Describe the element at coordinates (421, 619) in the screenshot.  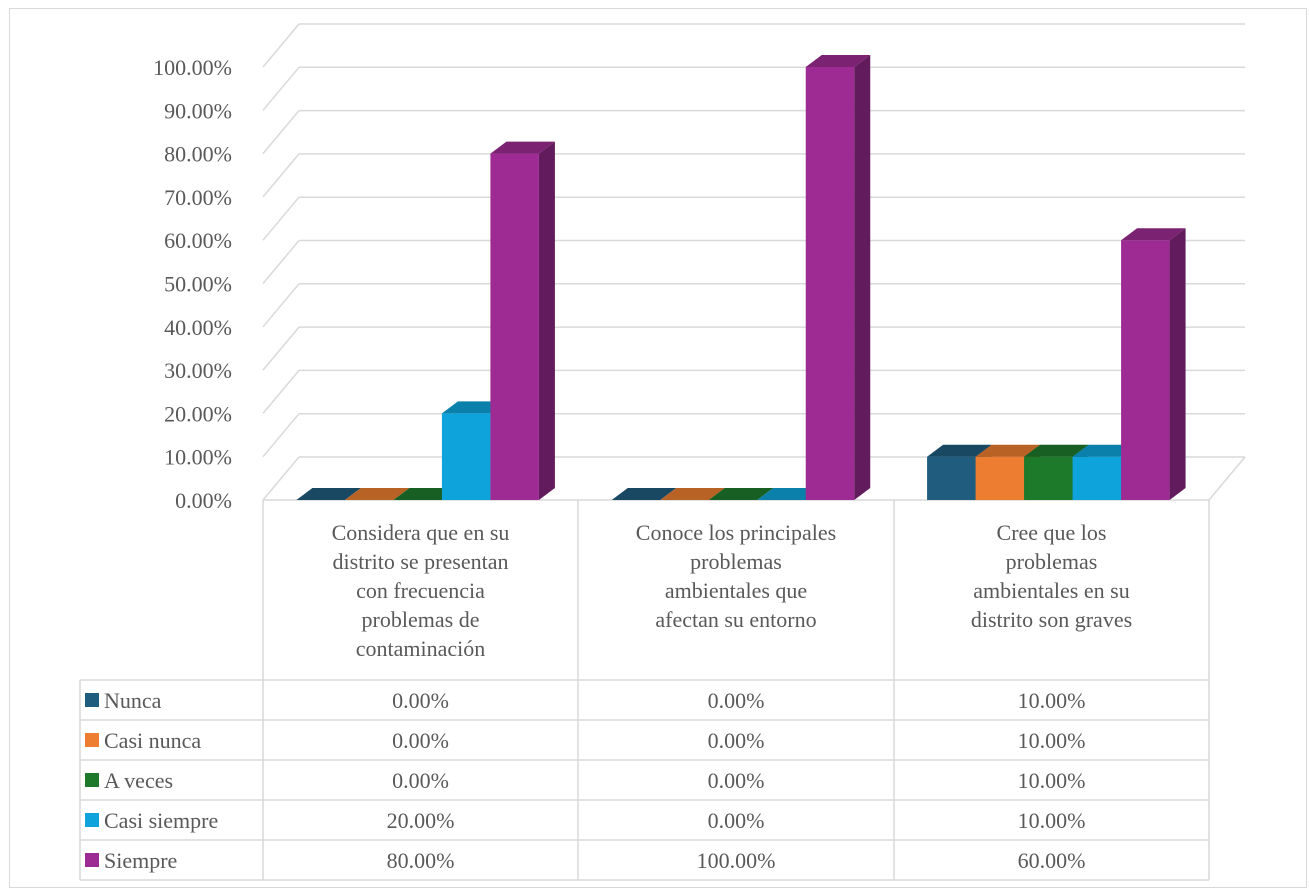
I see `category-label-line: problemas de` at that location.